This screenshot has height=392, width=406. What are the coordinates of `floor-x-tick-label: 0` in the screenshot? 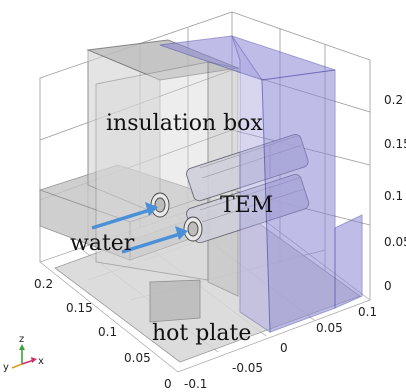 It's located at (284, 348).